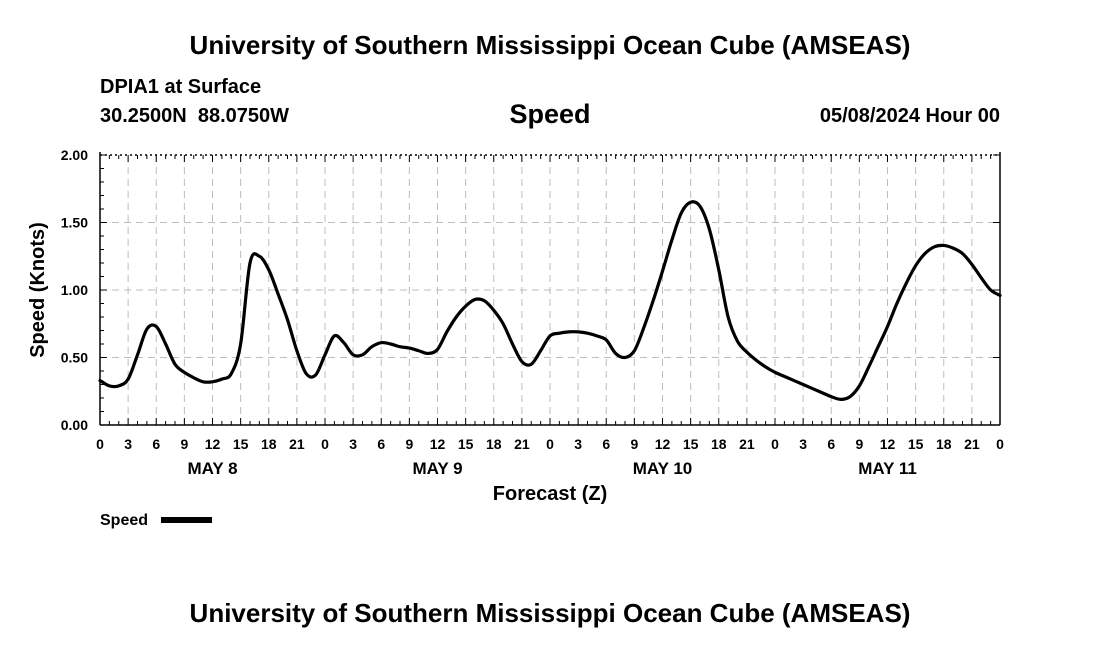 This screenshot has height=650, width=1100. I want to click on y-tick-label: 2.00, so click(74, 155).